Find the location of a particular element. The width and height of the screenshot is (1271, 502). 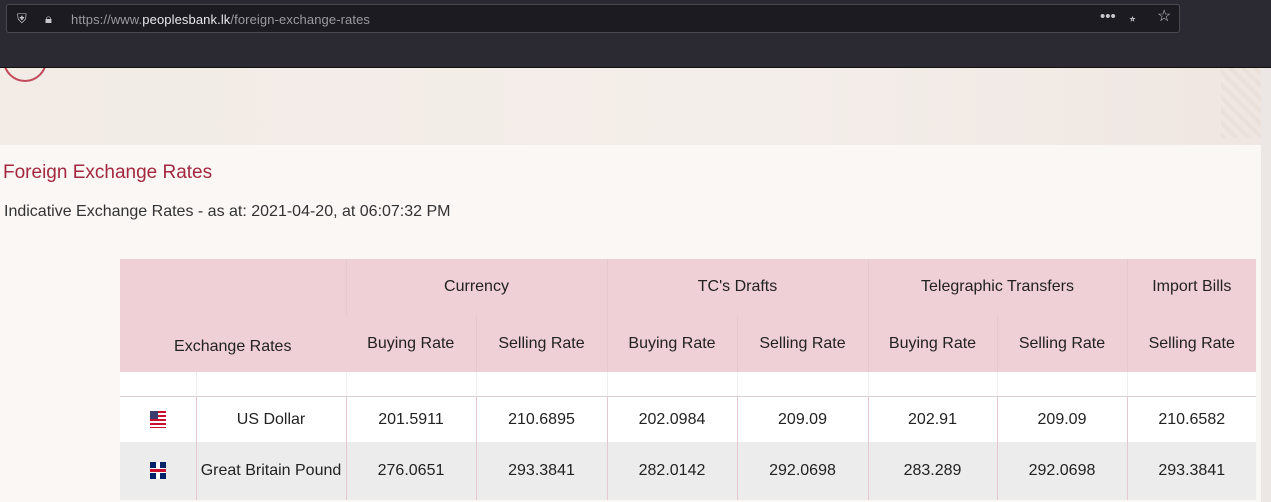

import-selling-header: Selling Rate is located at coordinates (1191, 343).